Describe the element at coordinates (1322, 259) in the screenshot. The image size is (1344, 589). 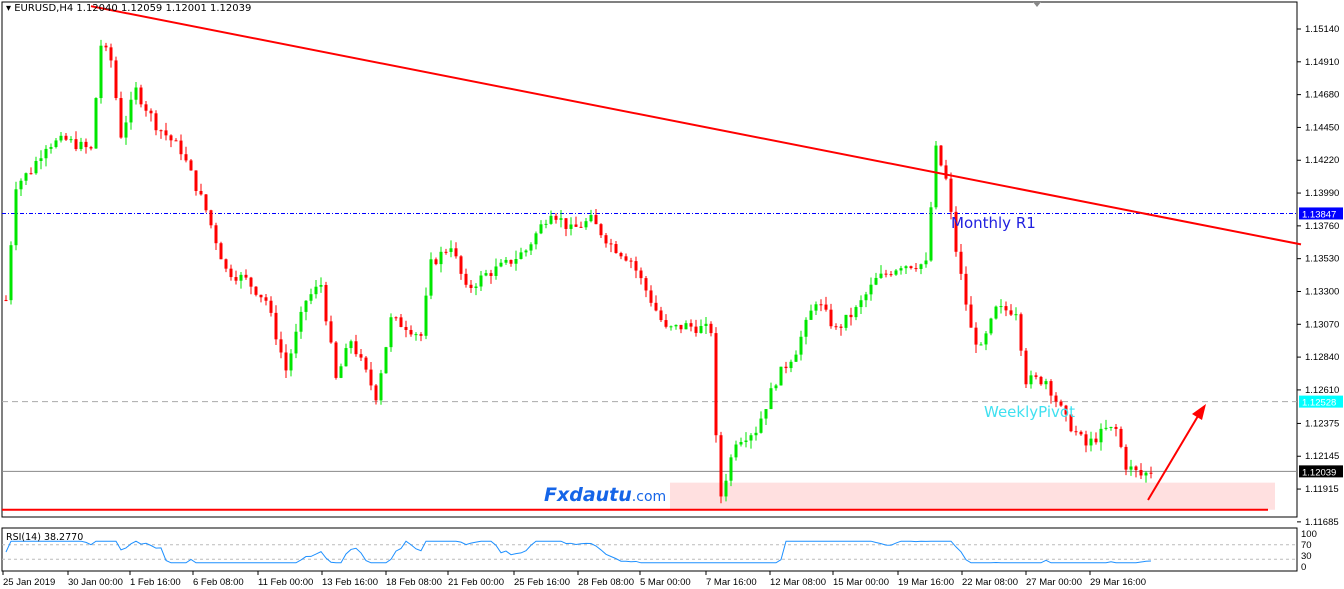
I see `y-tick-label: 1.13530` at that location.